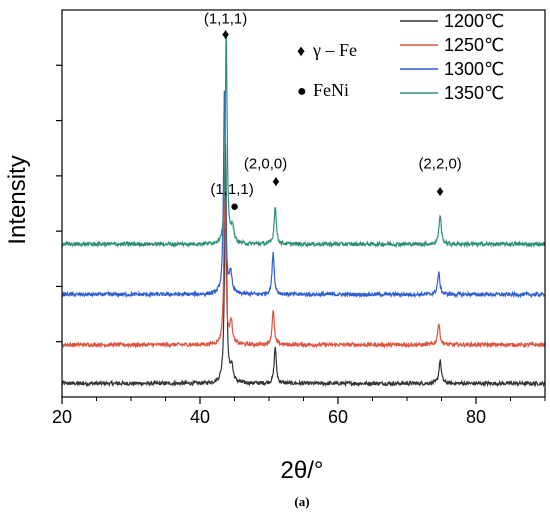 The height and width of the screenshot is (513, 550). I want to click on x-tick-label: 60, so click(338, 417).